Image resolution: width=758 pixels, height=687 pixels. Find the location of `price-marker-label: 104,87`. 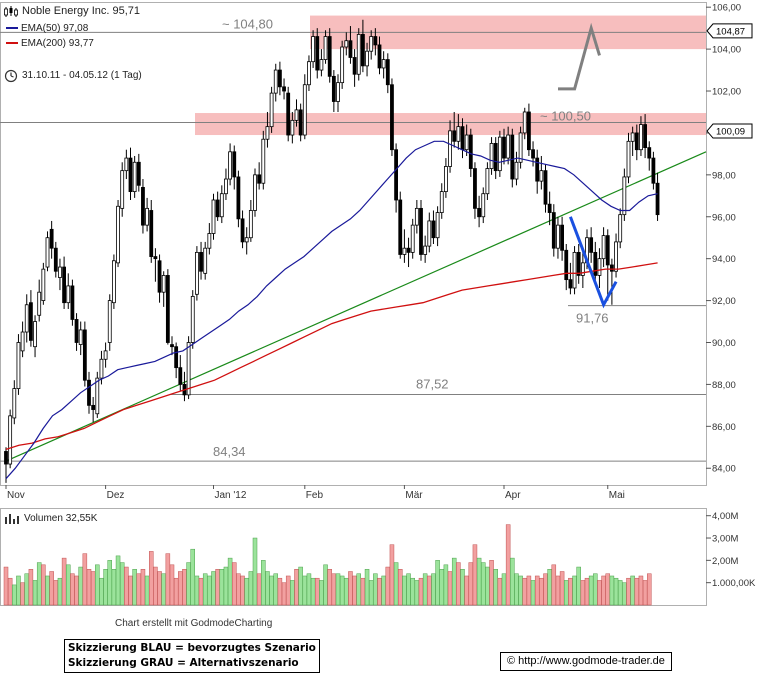

price-marker-label: 104,87 is located at coordinates (730, 31).